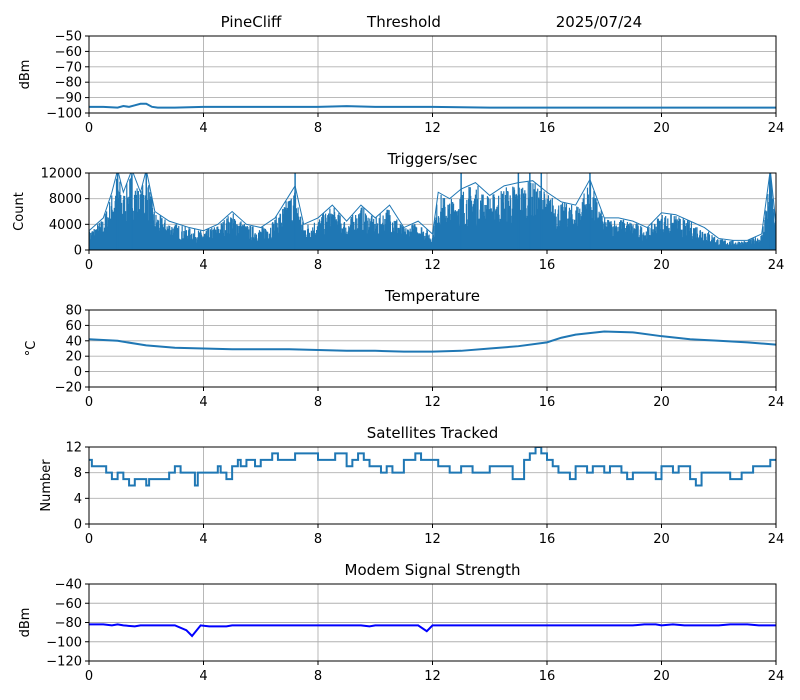 The image size is (800, 700). What do you see at coordinates (78, 499) in the screenshot?
I see `y-tick-label: 4` at bounding box center [78, 499].